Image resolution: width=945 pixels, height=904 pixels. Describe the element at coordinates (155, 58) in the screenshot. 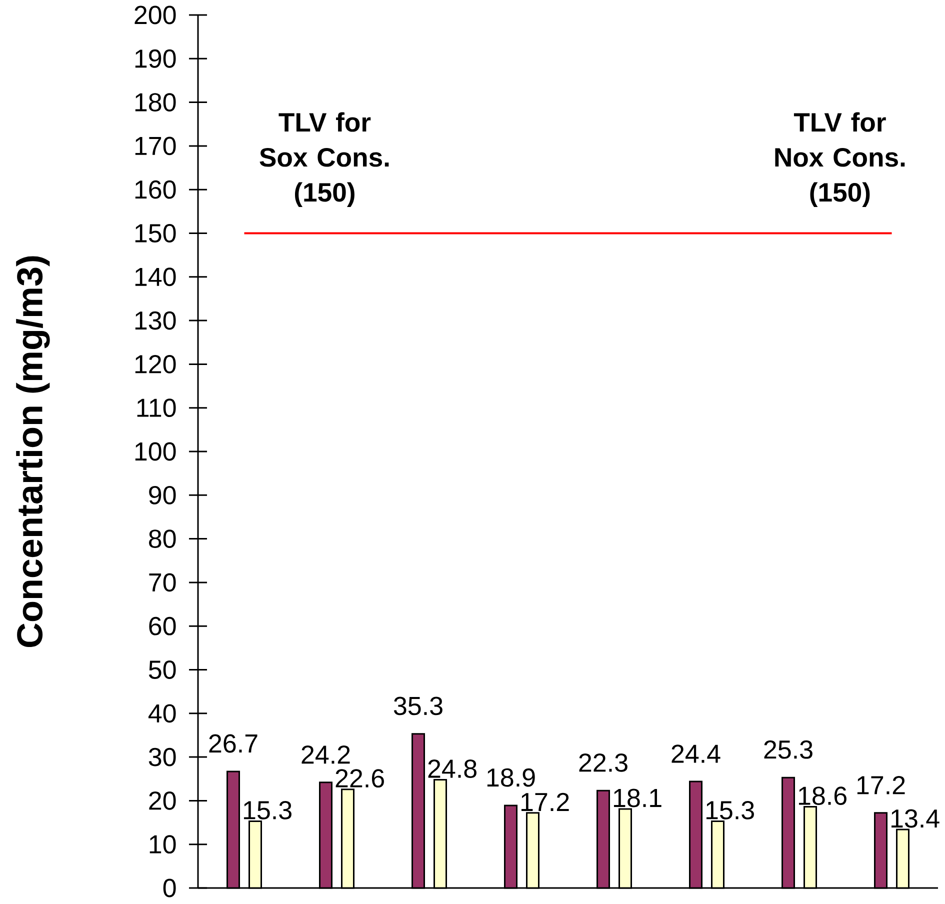

I see `y-tick-label: 190` at that location.